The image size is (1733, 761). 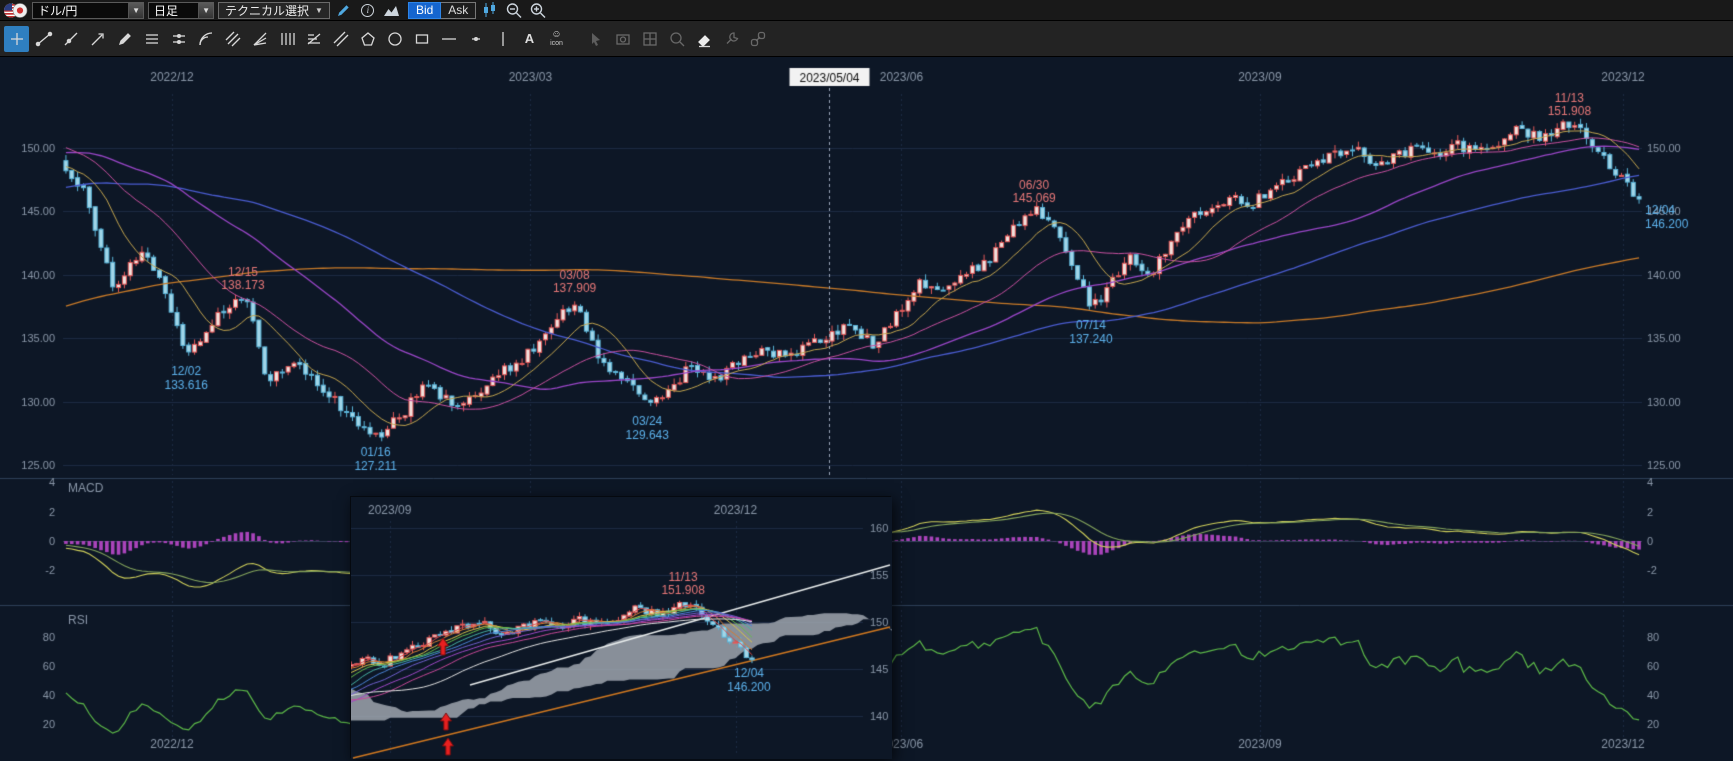 I want to click on candle-chart-button, so click(x=490, y=10).